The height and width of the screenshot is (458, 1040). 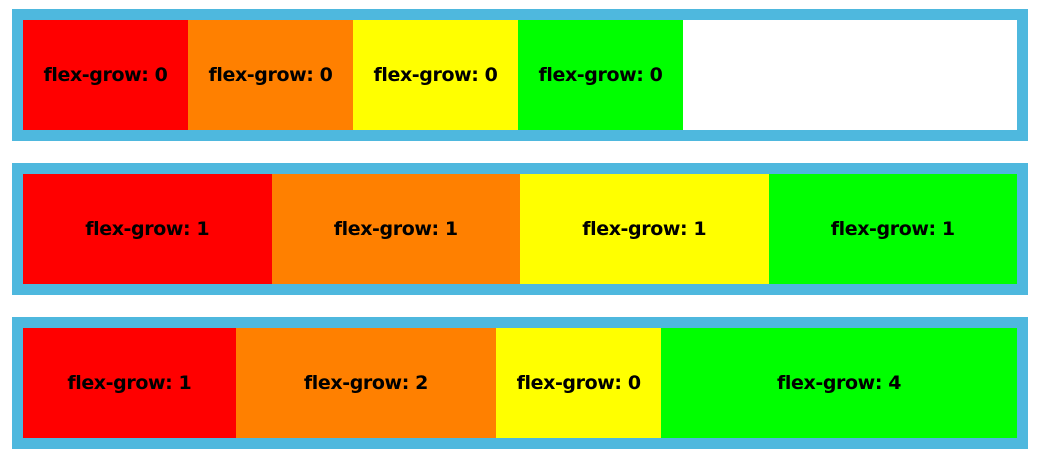 I want to click on flex-item: flex-grow: 2, so click(x=366, y=383).